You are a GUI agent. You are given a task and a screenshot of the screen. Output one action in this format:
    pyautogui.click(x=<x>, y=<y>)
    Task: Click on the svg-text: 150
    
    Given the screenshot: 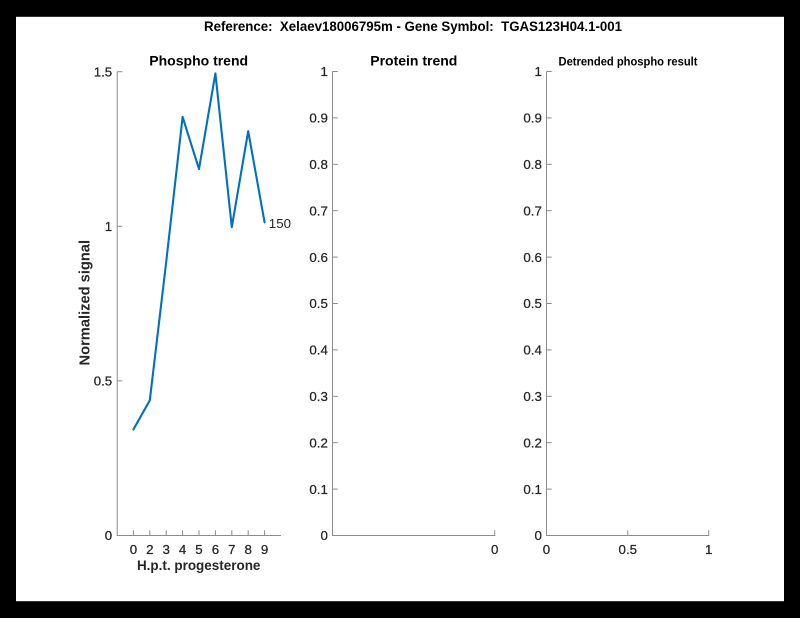 What is the action you would take?
    pyautogui.click(x=280, y=223)
    